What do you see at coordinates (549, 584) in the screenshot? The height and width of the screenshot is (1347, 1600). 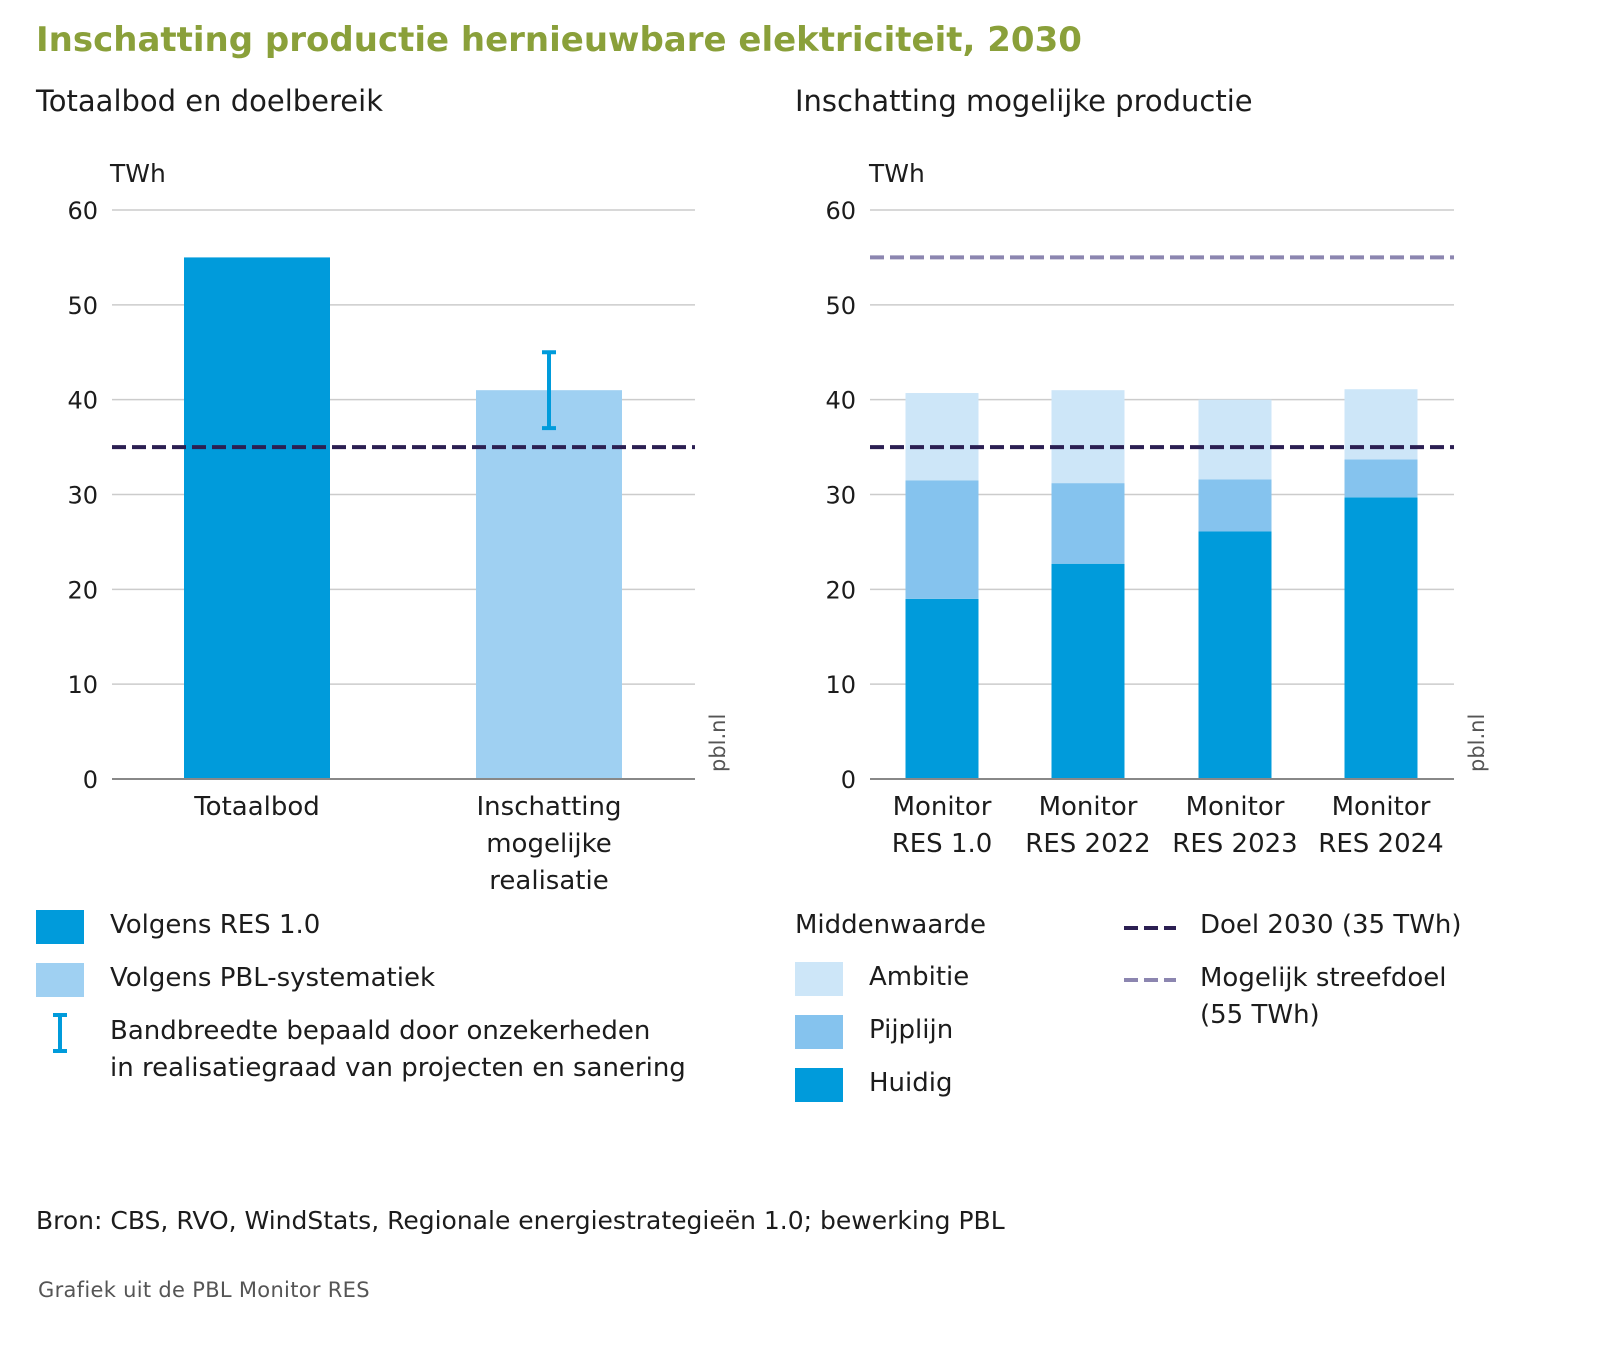 I see `bar-pbl` at bounding box center [549, 584].